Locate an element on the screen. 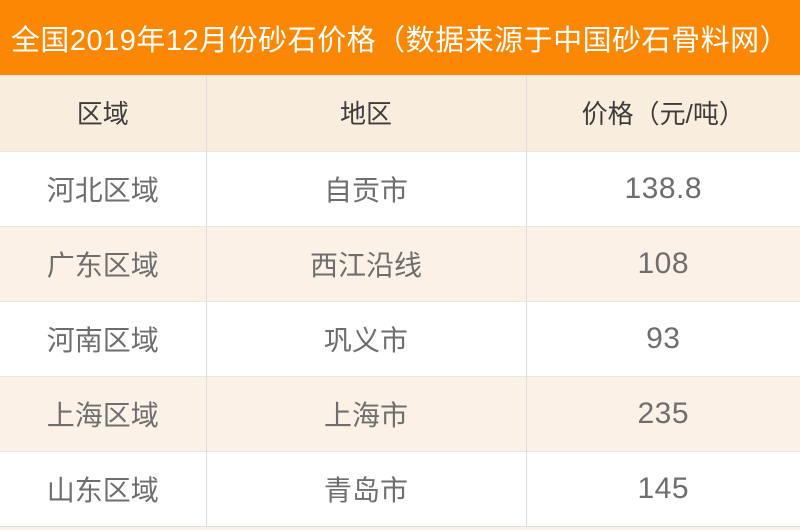 Image resolution: width=800 pixels, height=530 pixels. table-row: 河北区域 自贡市 138.8 is located at coordinates (400, 188).